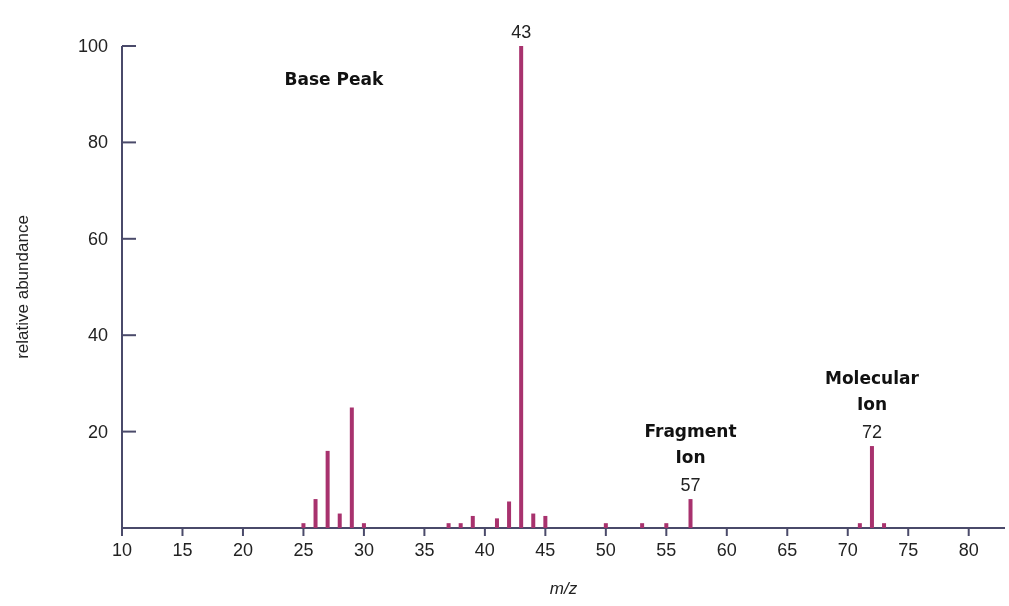 The height and width of the screenshot is (606, 1009). I want to click on x-tick-label: 60, so click(726, 550).